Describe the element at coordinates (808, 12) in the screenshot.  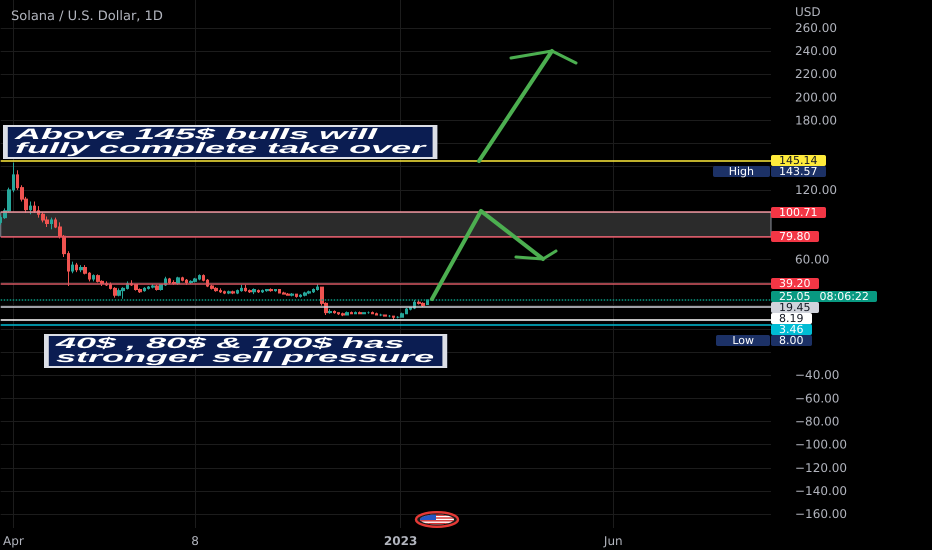
I see `y-axis-title: USD` at that location.